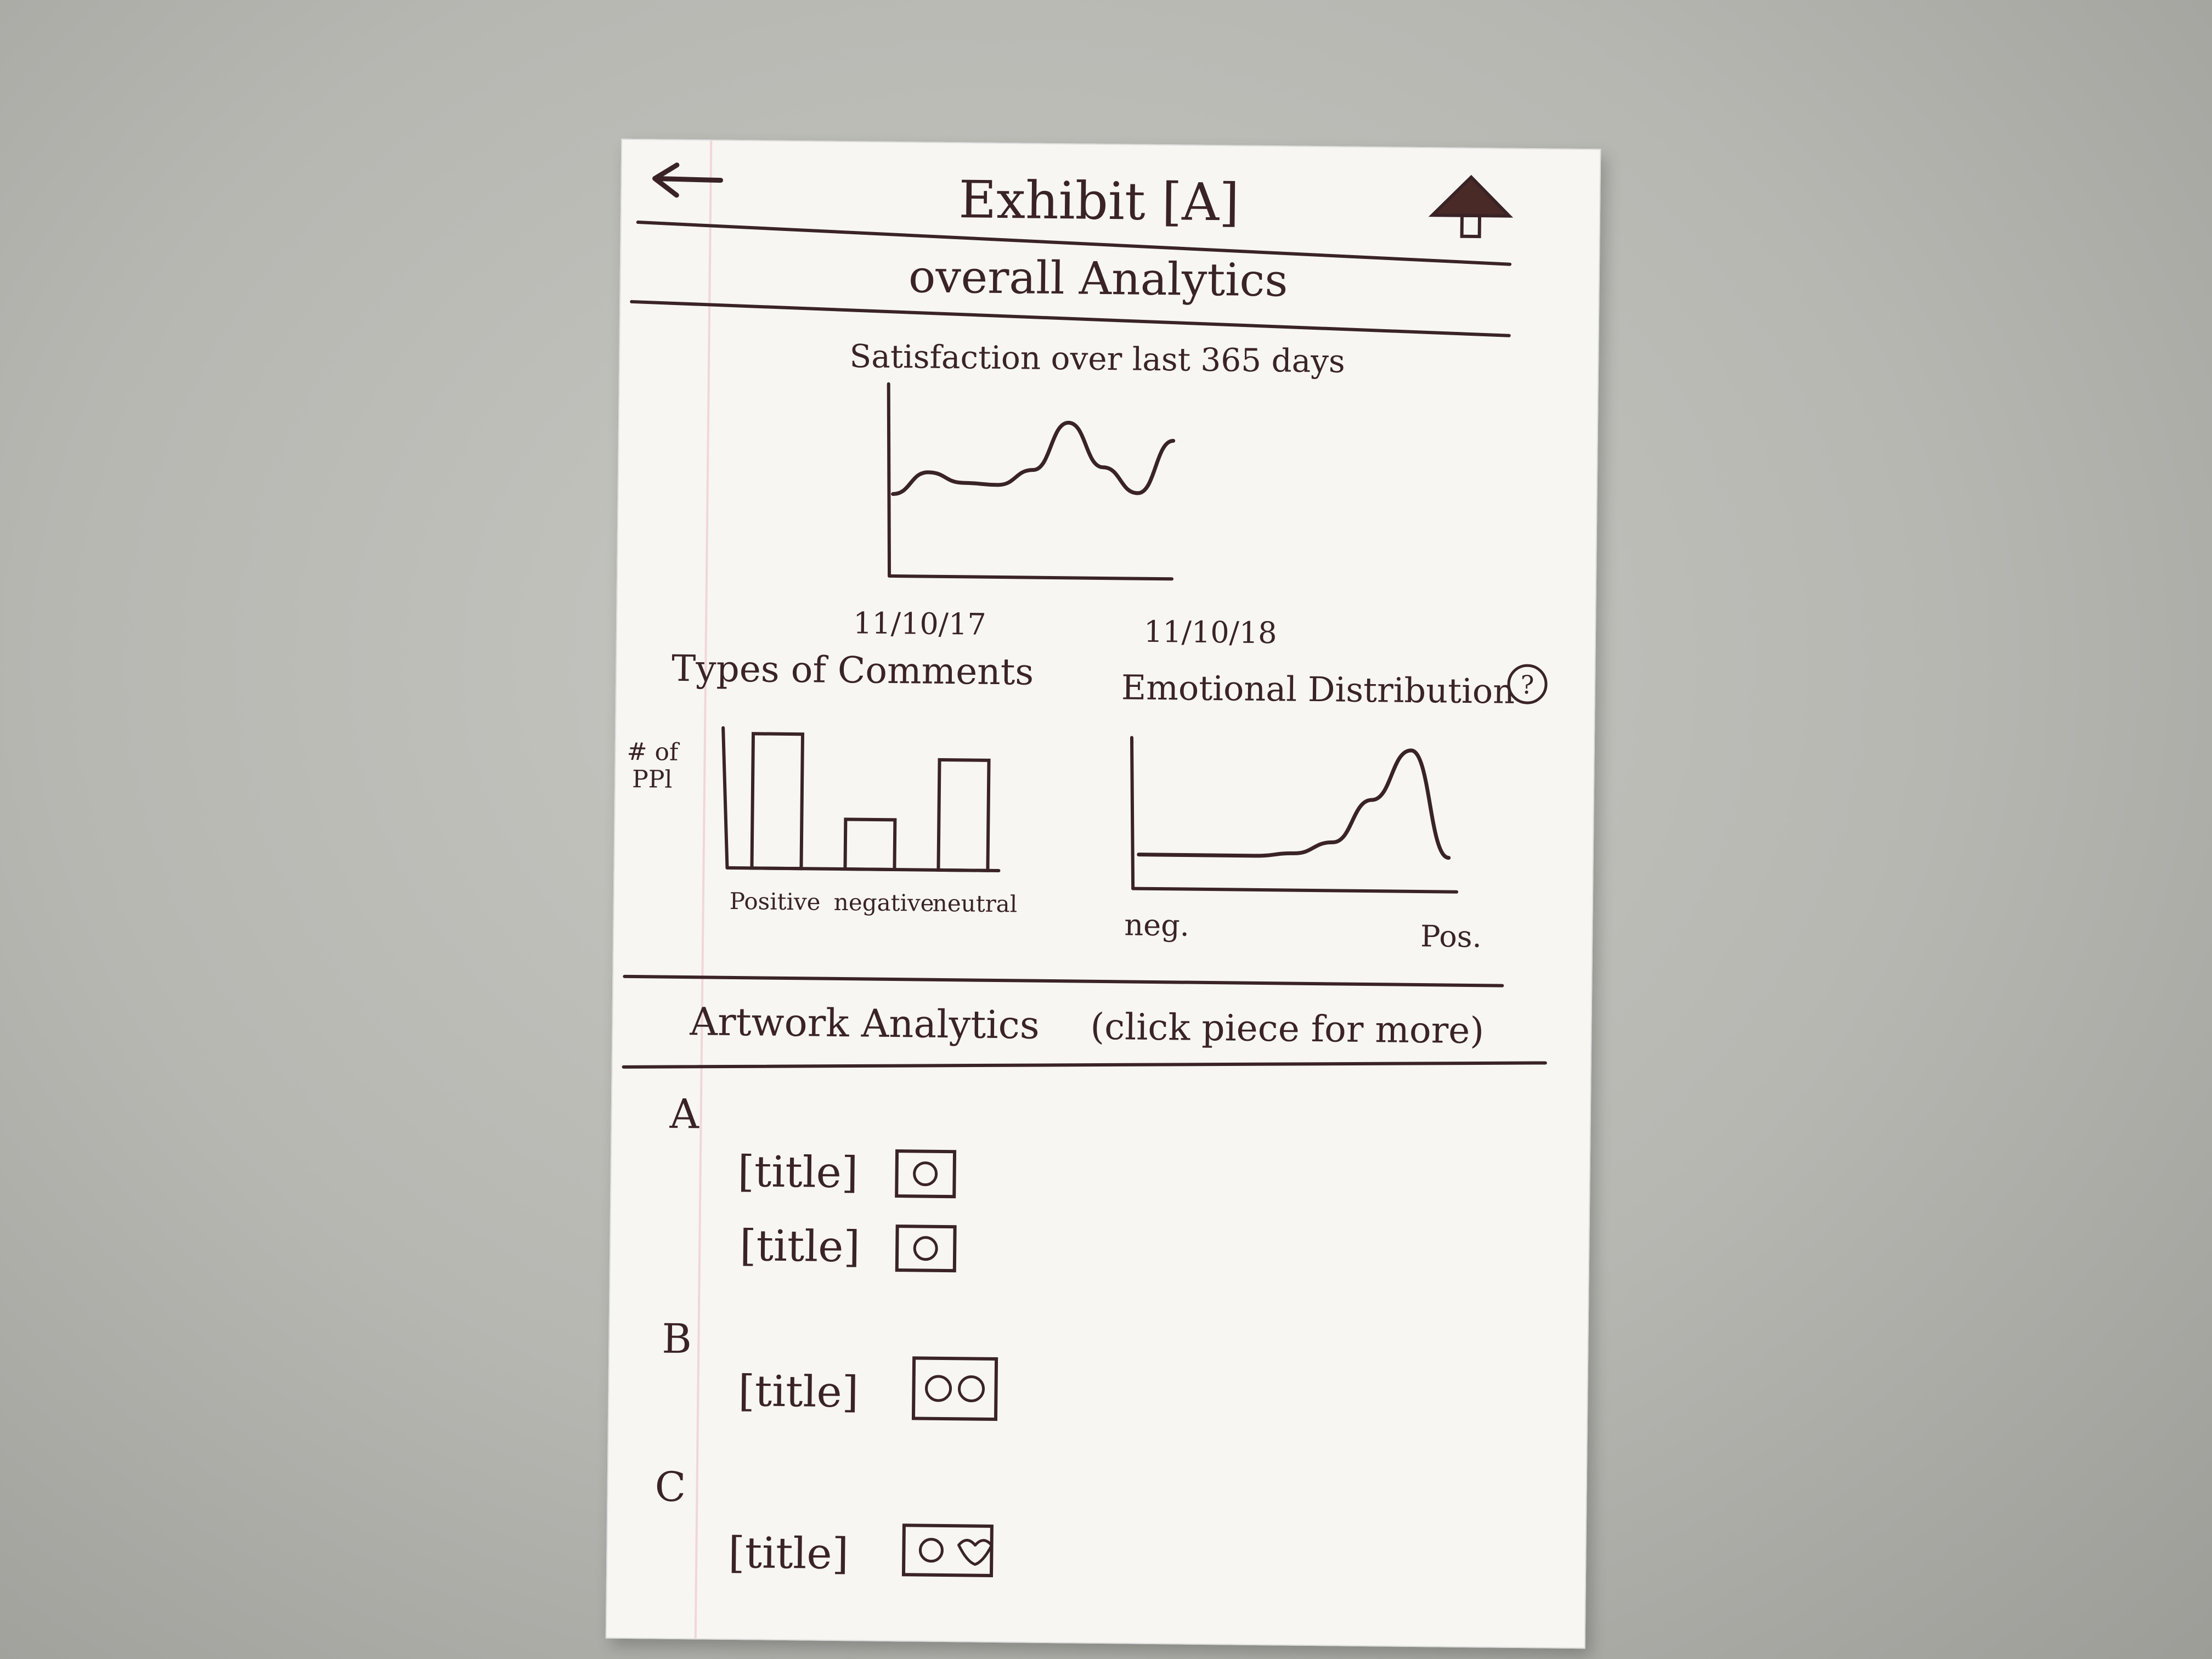  Describe the element at coordinates (1132, 813) in the screenshot. I see `emotion-y-axis` at that location.